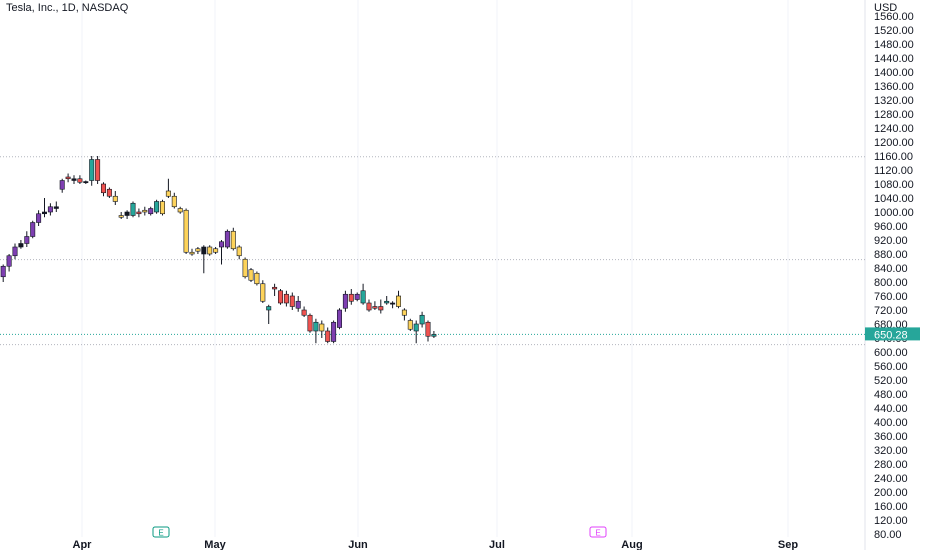 The width and height of the screenshot is (932, 550). Describe the element at coordinates (891, 297) in the screenshot. I see `y-tick-label: 760.00` at that location.